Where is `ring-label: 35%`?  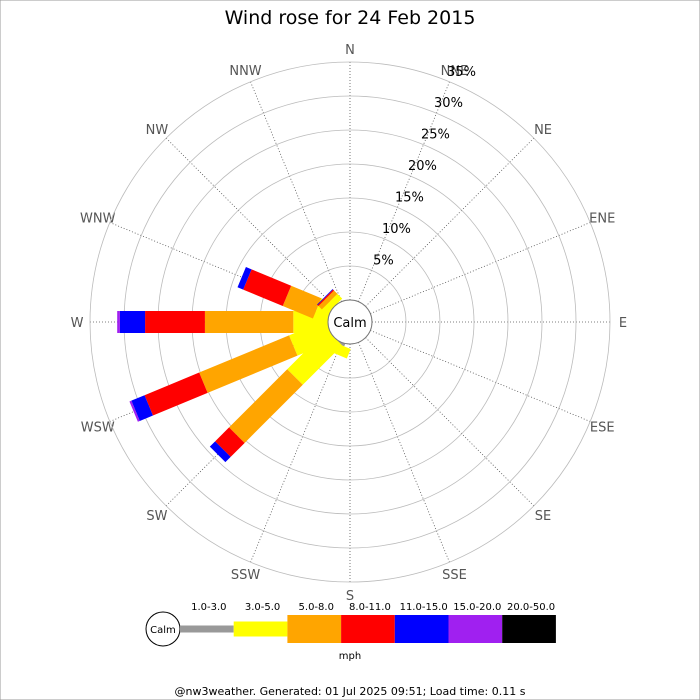
ring-label: 35% is located at coordinates (461, 72).